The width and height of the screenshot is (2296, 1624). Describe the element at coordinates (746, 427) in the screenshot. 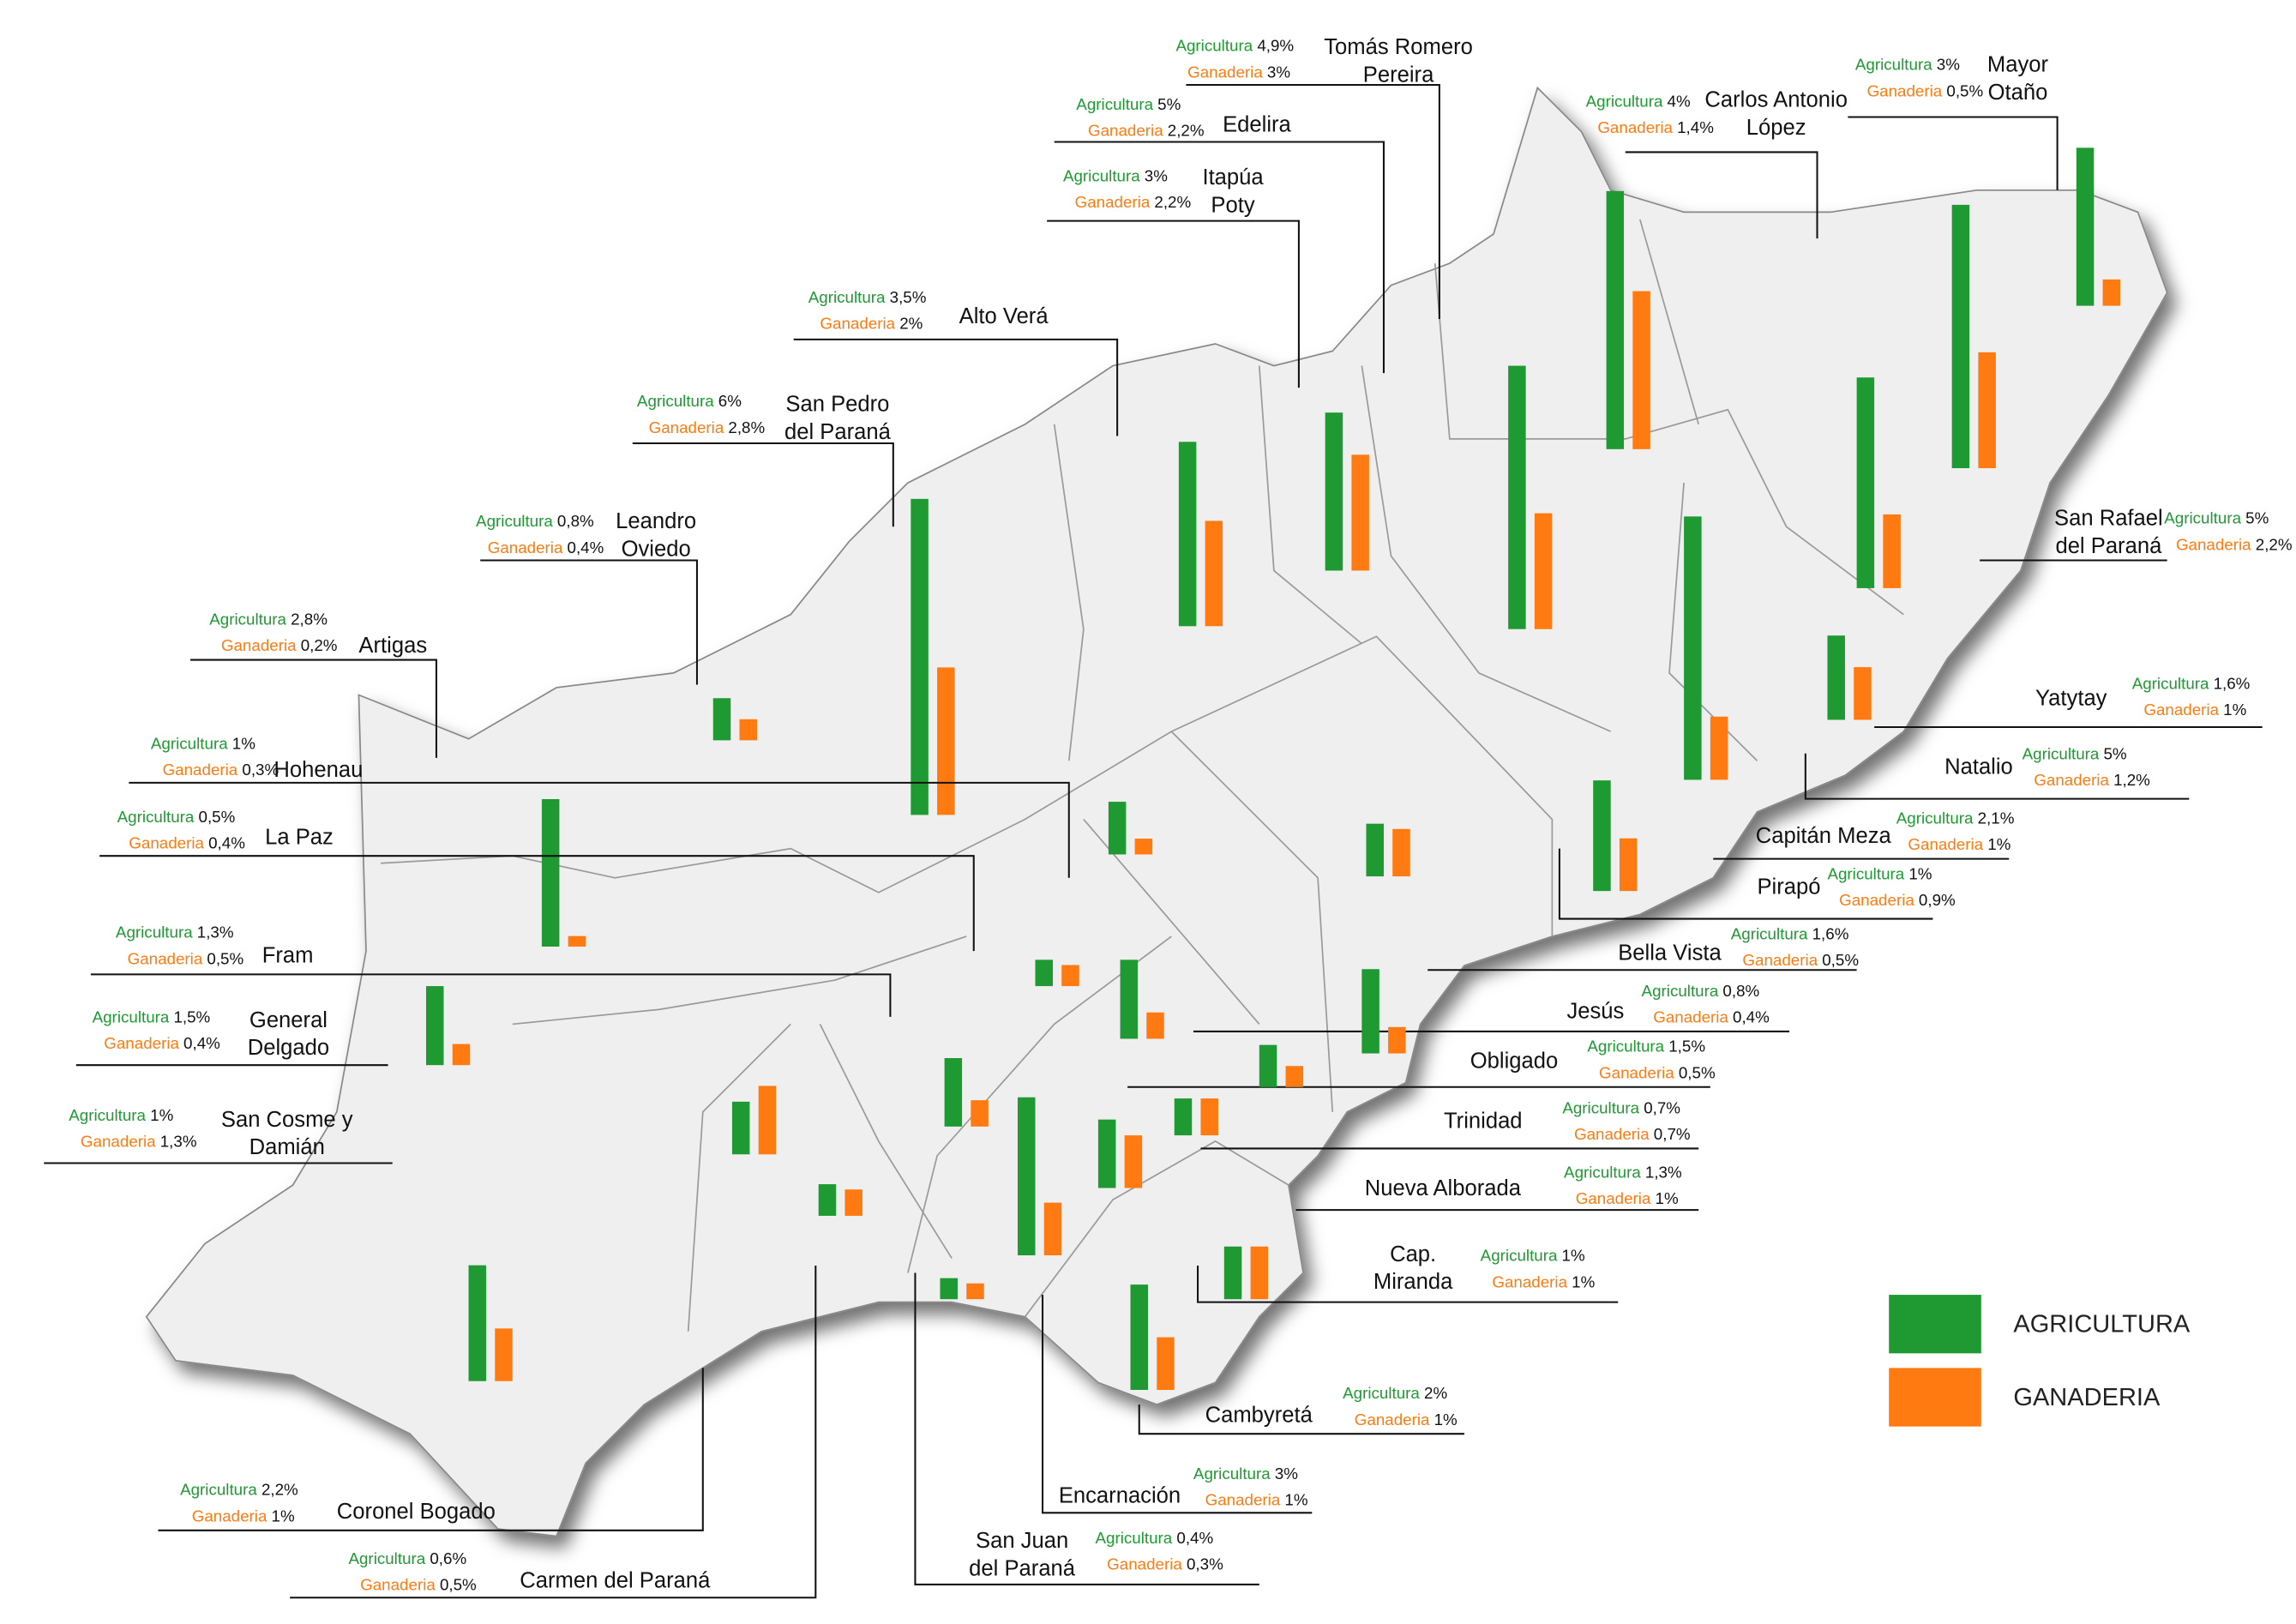

I see `ganaderia-value-label: 2,8%` at that location.